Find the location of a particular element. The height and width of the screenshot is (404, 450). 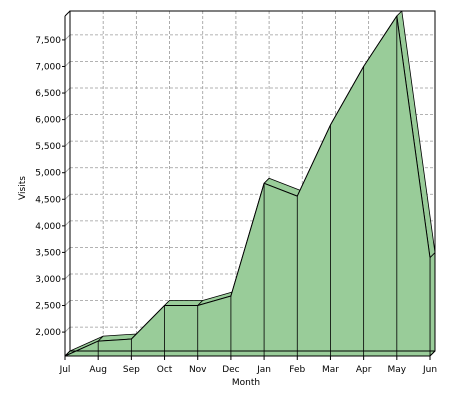

y-tick-label: 5,500 is located at coordinates (48, 147).